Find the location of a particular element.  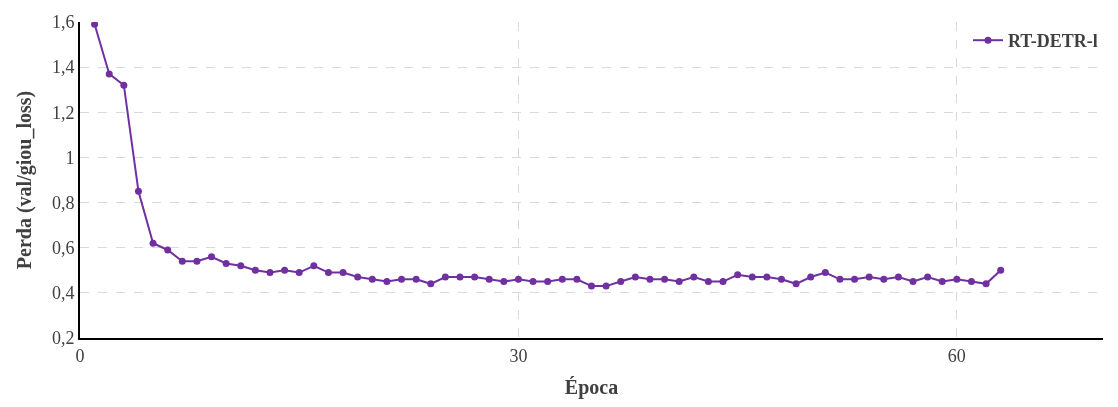

y-tick-label: 1 is located at coordinates (70, 157).